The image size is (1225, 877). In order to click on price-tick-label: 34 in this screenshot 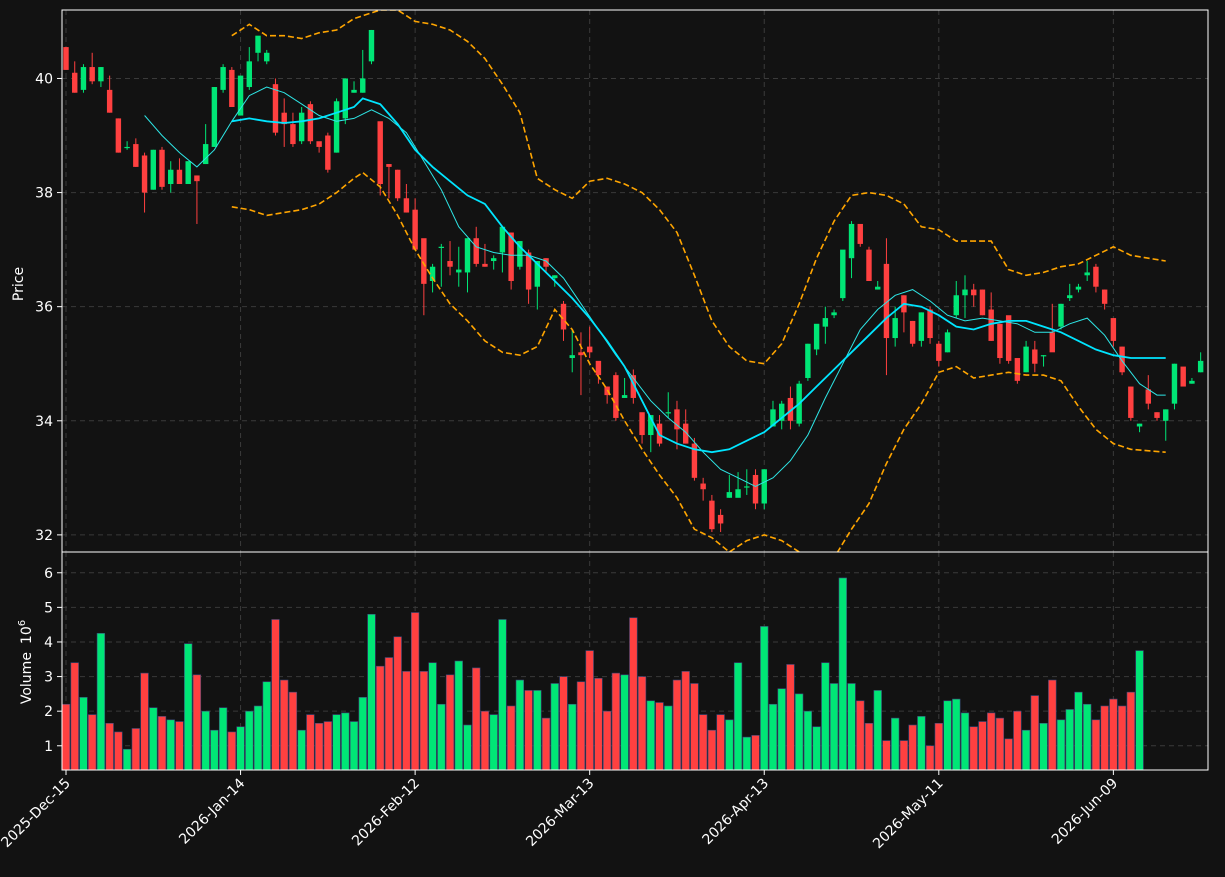, I will do `click(44, 422)`.